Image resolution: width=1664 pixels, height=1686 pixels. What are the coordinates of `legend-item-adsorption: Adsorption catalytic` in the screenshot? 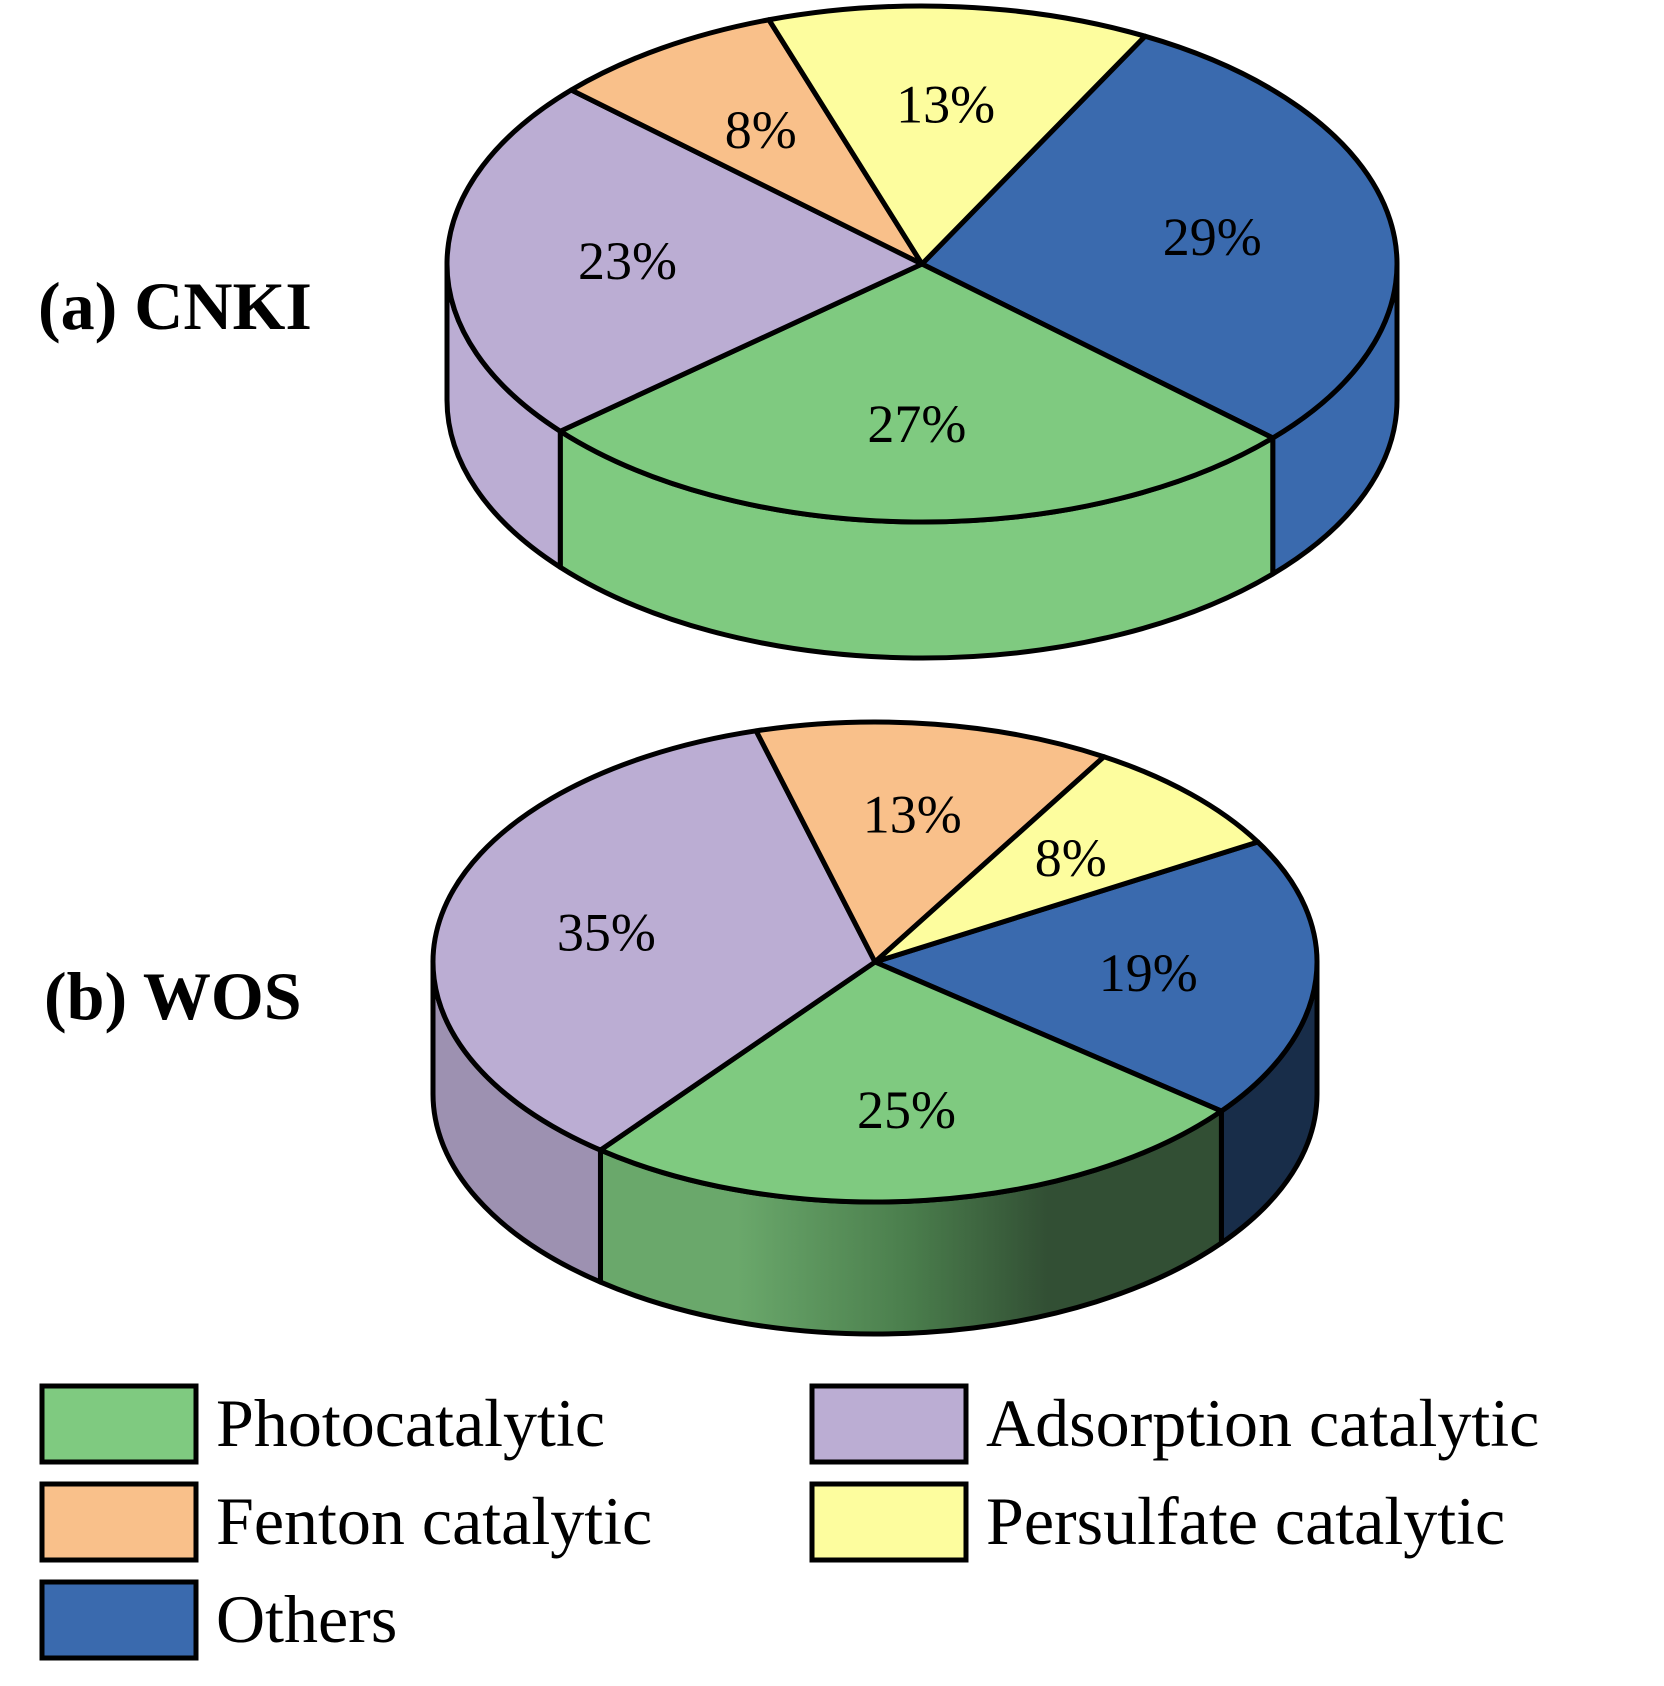 It's located at (1174, 1424).